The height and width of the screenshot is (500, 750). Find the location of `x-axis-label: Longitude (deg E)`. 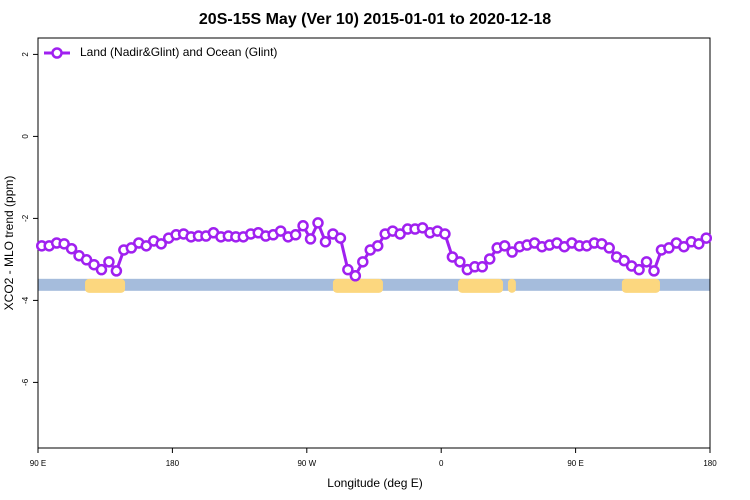

x-axis-label: Longitude (deg E) is located at coordinates (374, 483).